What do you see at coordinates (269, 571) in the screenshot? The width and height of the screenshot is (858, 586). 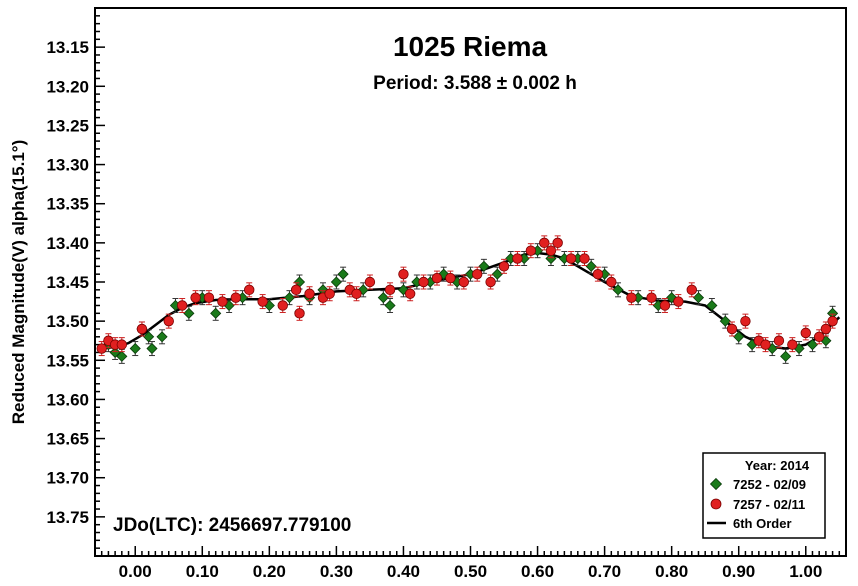 I see `x-tick-label: 0.20` at bounding box center [269, 571].